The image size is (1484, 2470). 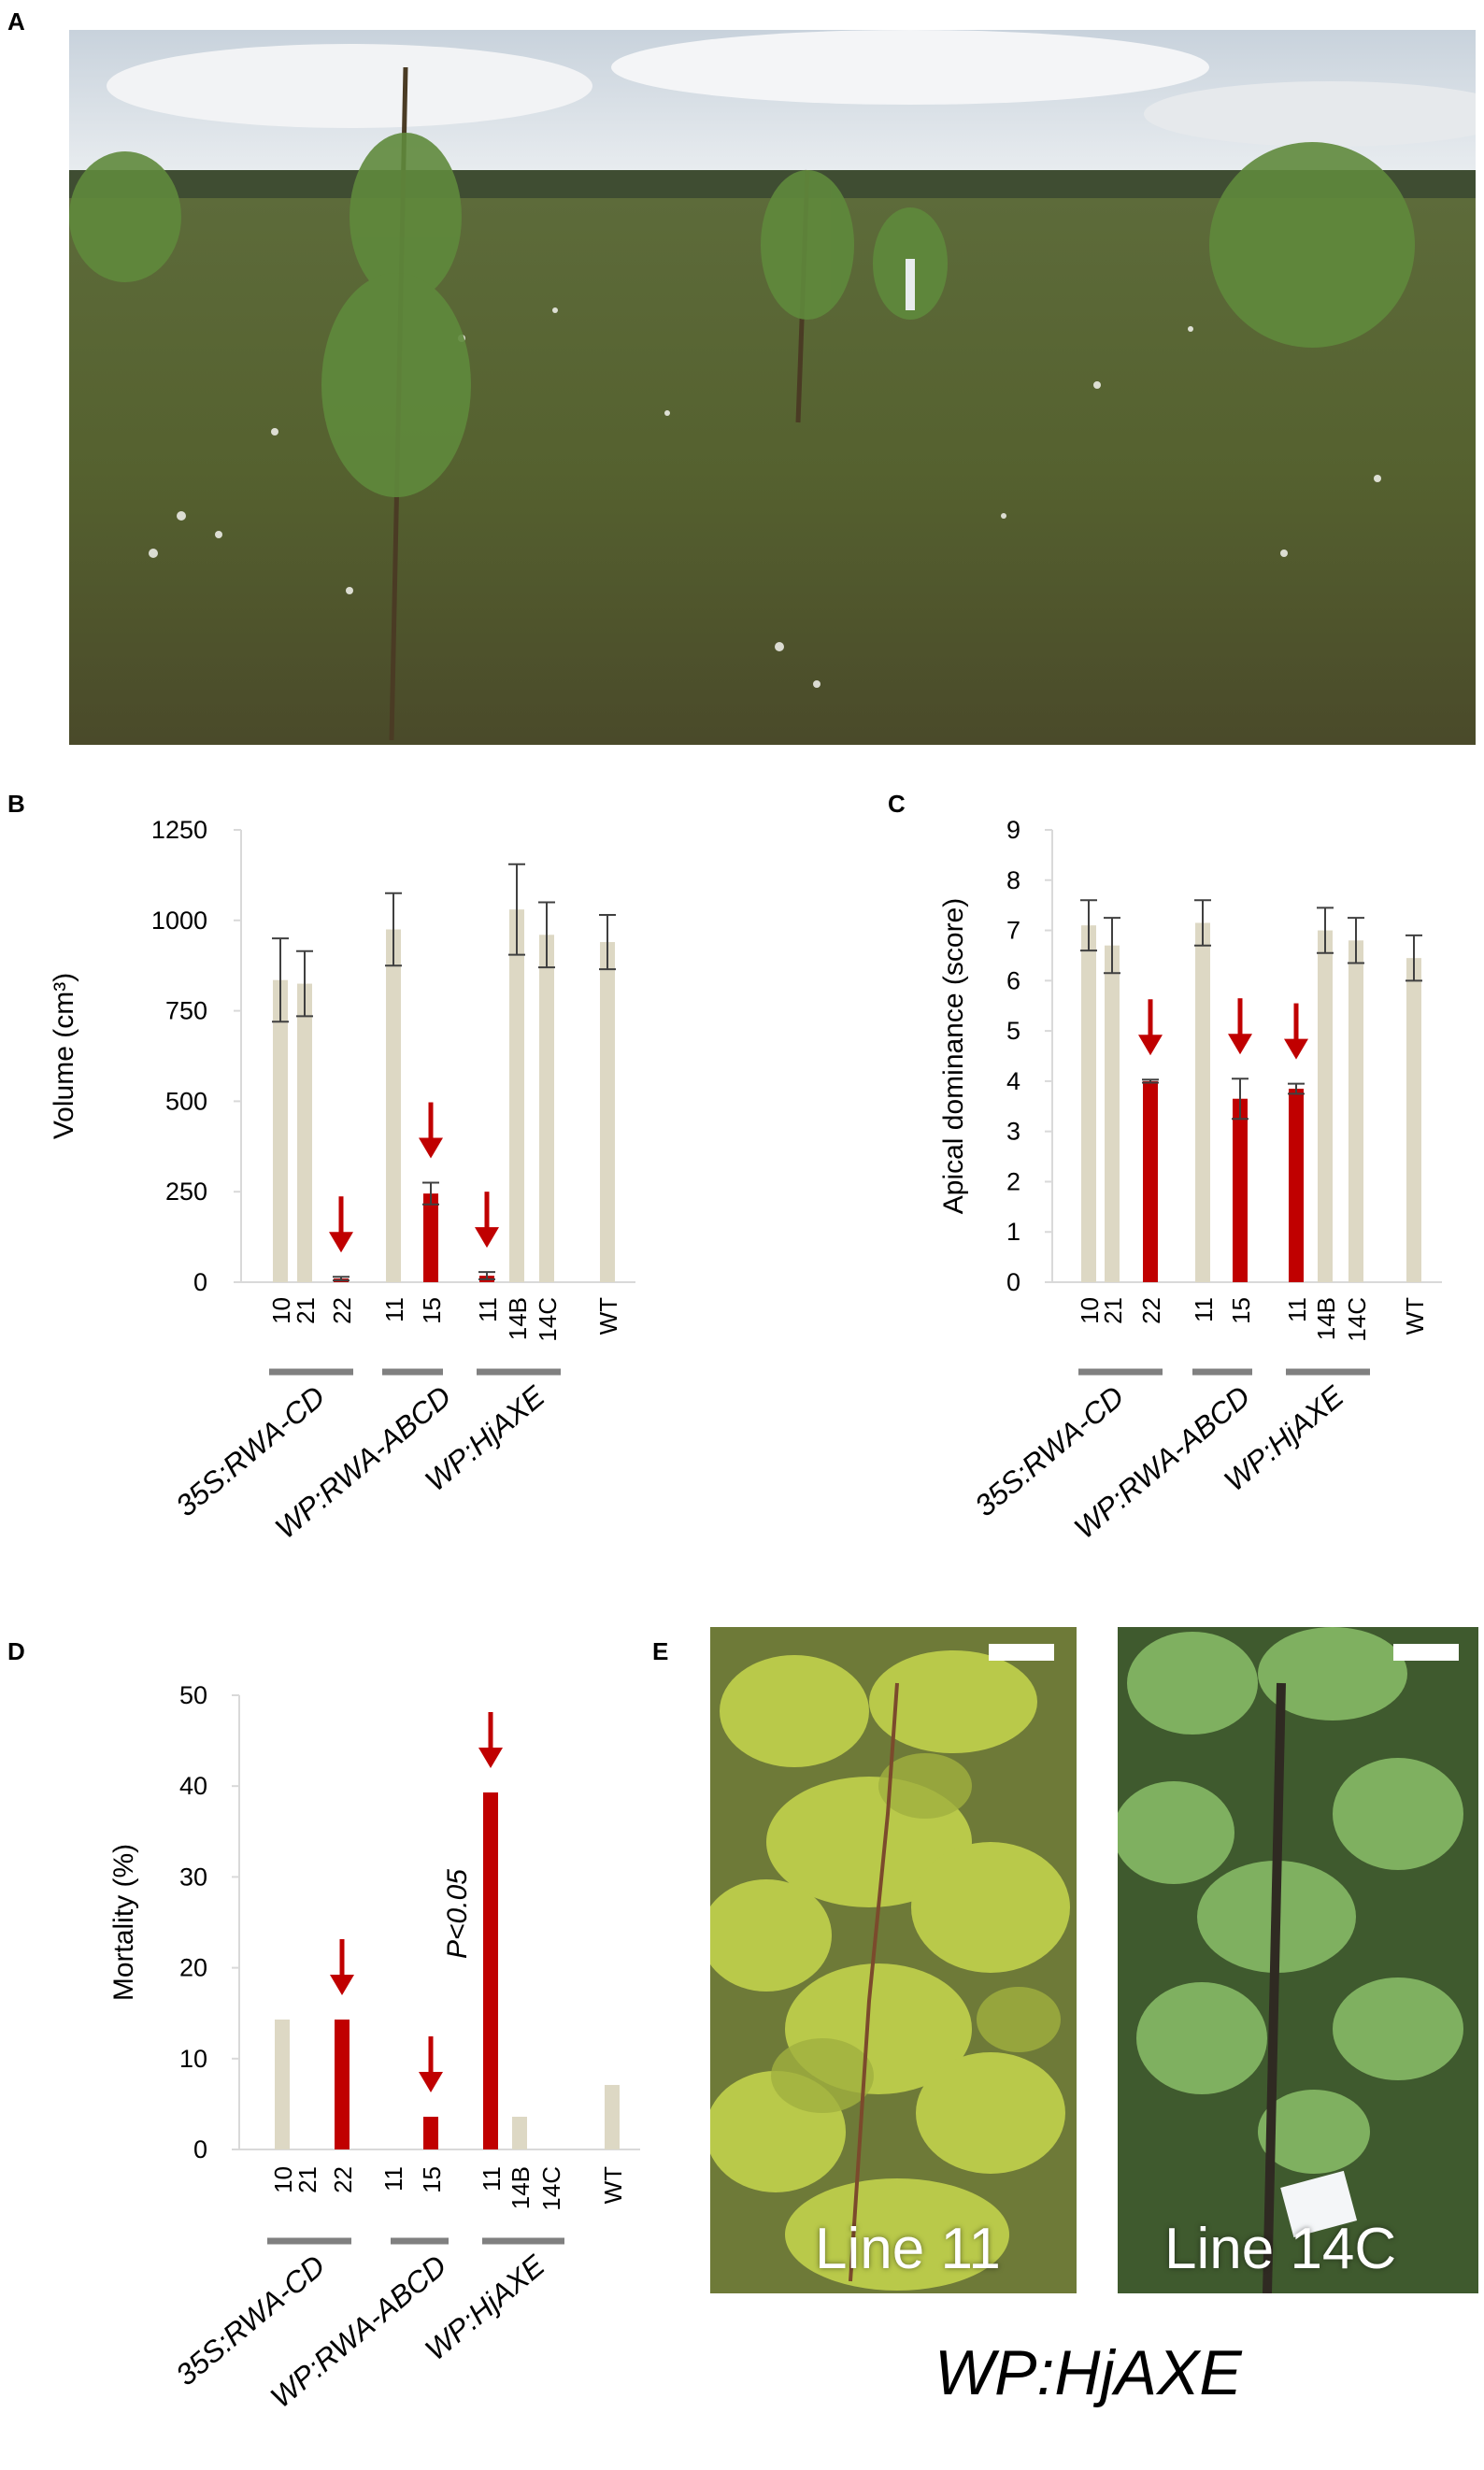 What do you see at coordinates (432, 2179) in the screenshot?
I see `x-tick-label-d-15: 15` at bounding box center [432, 2179].